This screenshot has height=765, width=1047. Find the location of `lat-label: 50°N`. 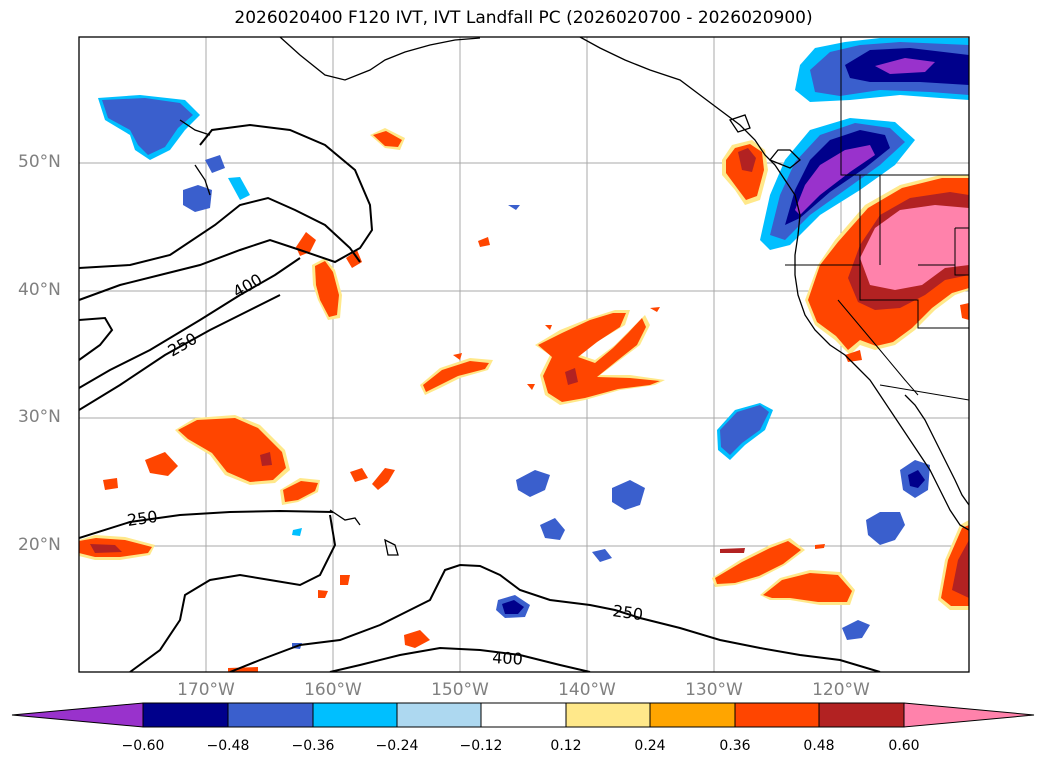

lat-label: 50°N is located at coordinates (39, 162).